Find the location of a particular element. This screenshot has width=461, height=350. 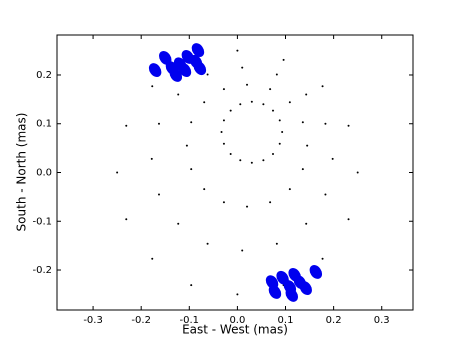

x-tick-label: 0.3 is located at coordinates (382, 320).